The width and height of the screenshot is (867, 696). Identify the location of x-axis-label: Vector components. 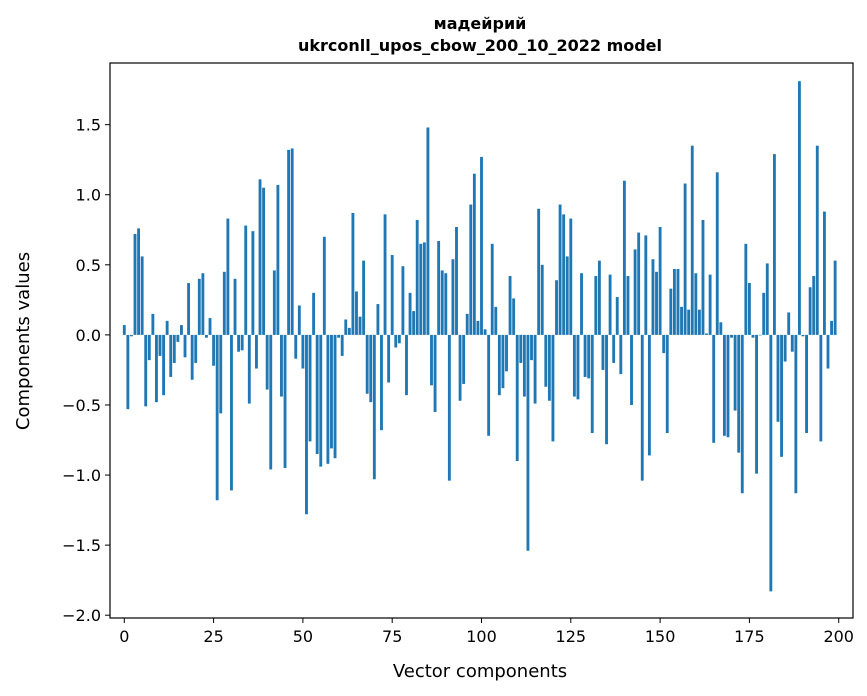
(480, 671).